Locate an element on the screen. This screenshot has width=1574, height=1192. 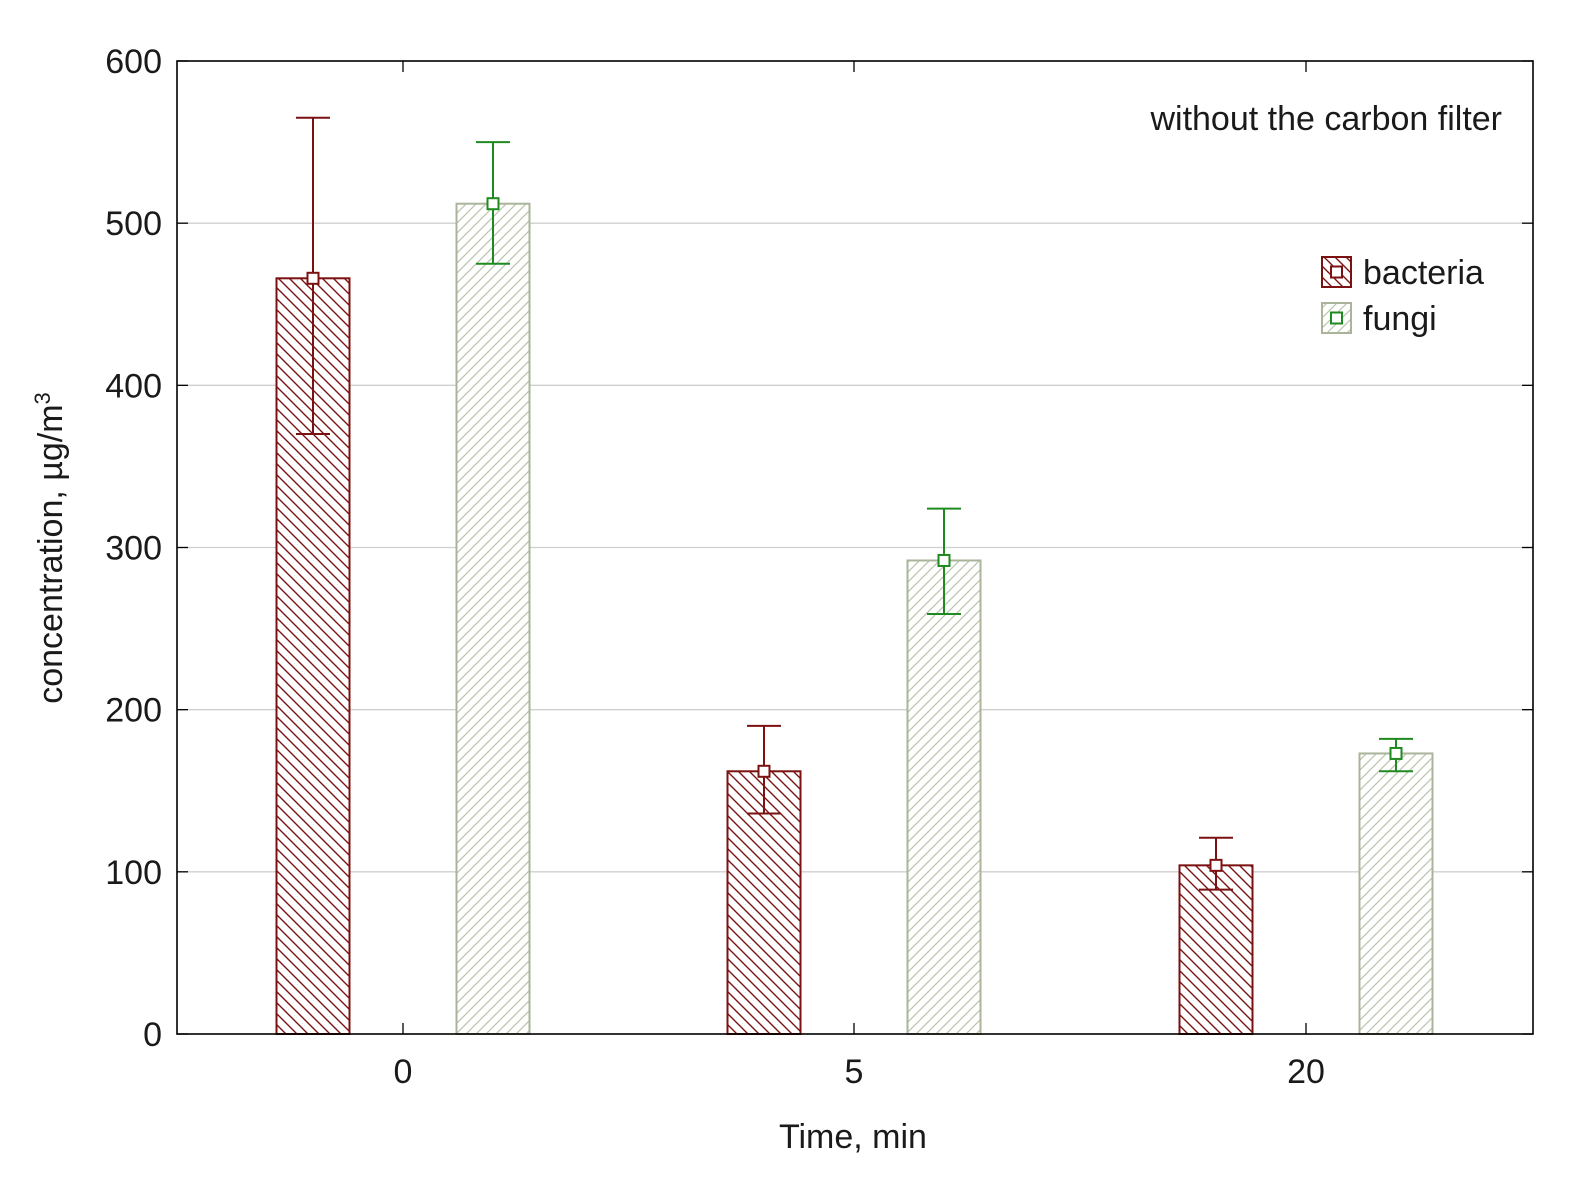
y-tick-label: 0 is located at coordinates (152, 1035).